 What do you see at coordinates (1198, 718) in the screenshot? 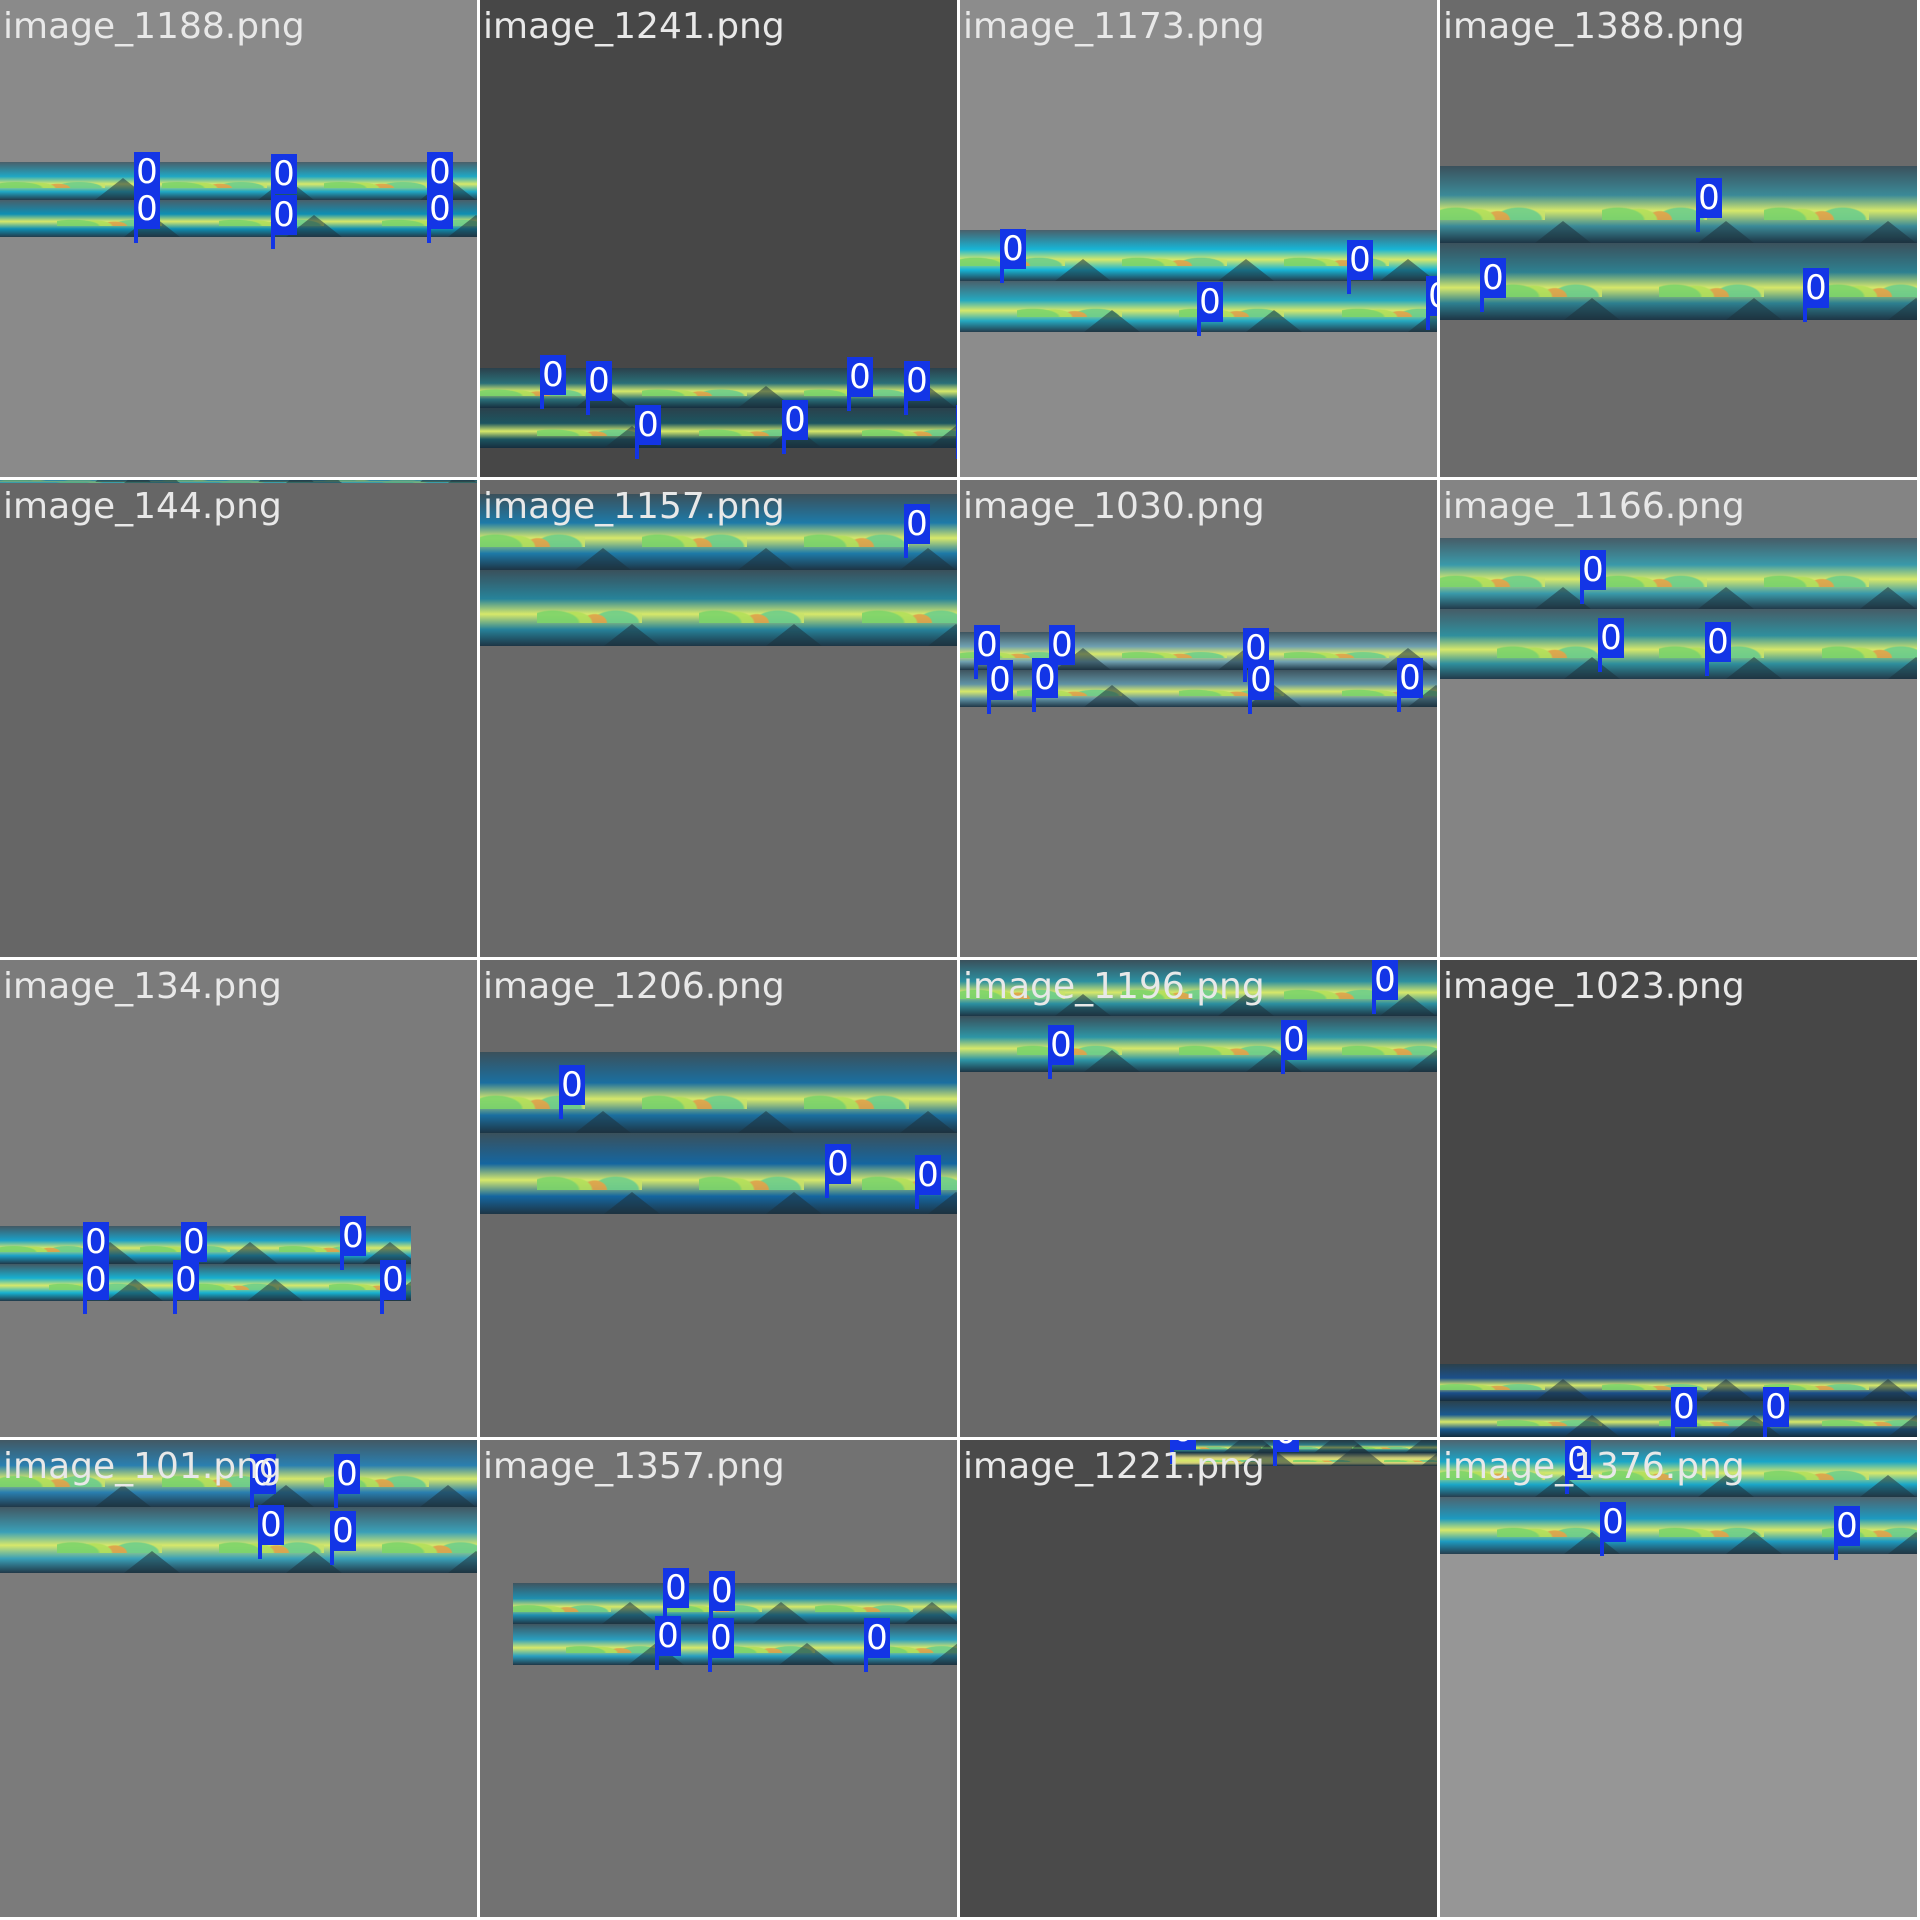
I see `mosaic-tile: image_1030.png 0 0 0 0 0 0 0` at bounding box center [1198, 718].